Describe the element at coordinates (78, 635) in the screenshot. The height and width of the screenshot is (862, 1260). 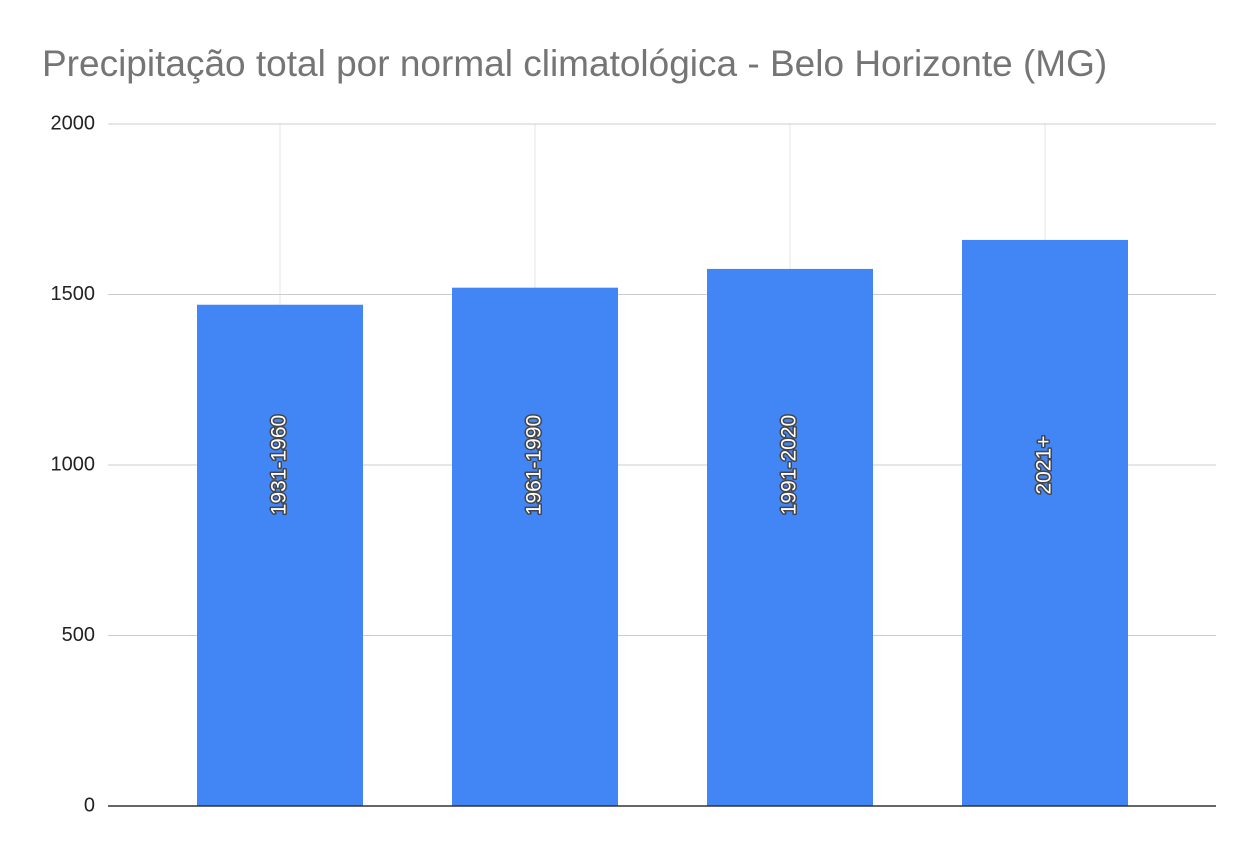
I see `y-tick-label: 500` at that location.